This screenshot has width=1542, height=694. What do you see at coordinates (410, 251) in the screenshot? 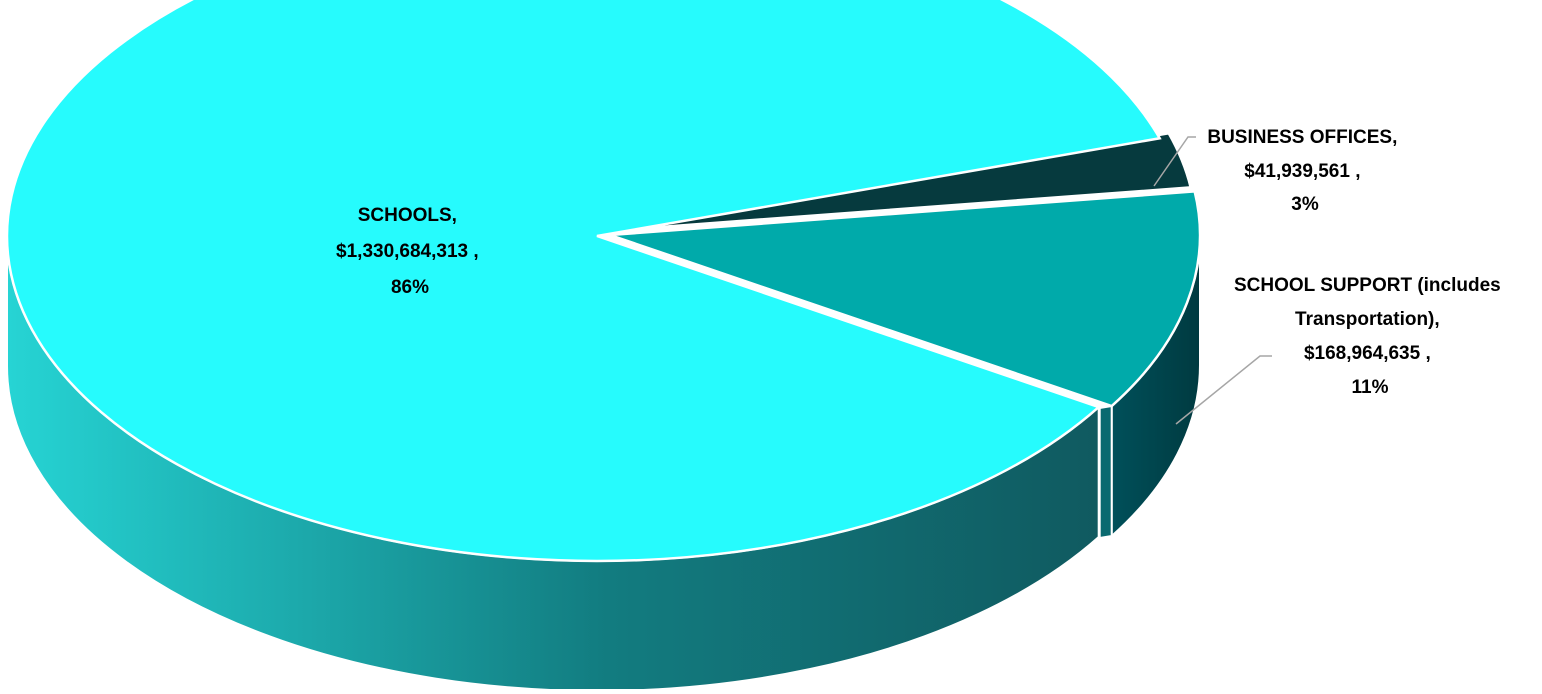
I see `data-label-schools: SCHOOLS, $1,330,684,313 , 86%` at bounding box center [410, 251].